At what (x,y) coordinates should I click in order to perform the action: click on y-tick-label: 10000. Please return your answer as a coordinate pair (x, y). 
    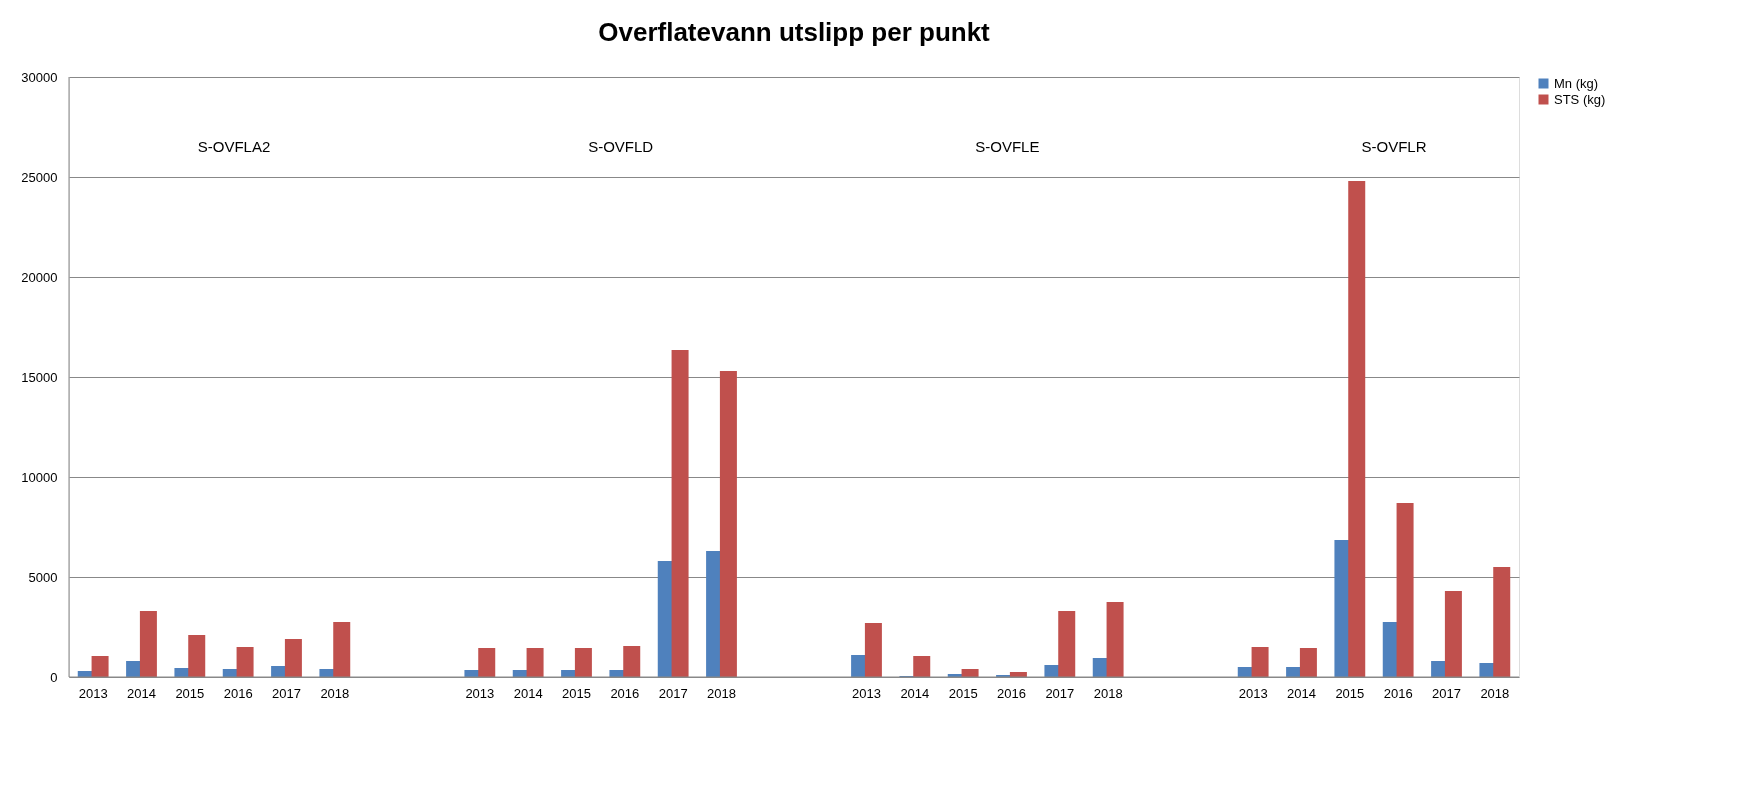
    Looking at the image, I should click on (39, 477).